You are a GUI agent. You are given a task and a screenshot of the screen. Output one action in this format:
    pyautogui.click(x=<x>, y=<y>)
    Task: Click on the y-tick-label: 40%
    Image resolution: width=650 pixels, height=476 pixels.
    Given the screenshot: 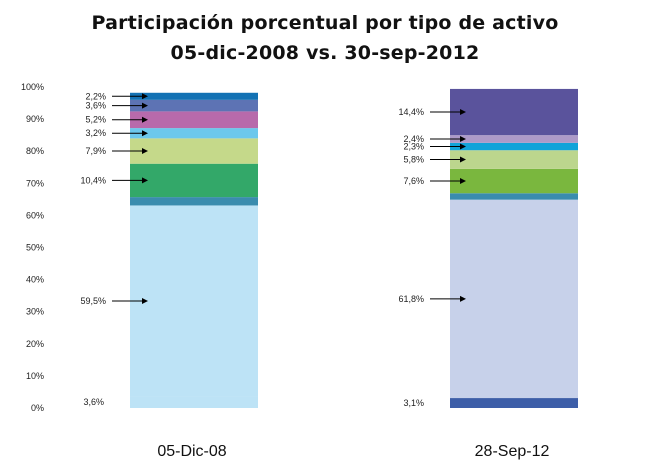 What is the action you would take?
    pyautogui.click(x=35, y=280)
    